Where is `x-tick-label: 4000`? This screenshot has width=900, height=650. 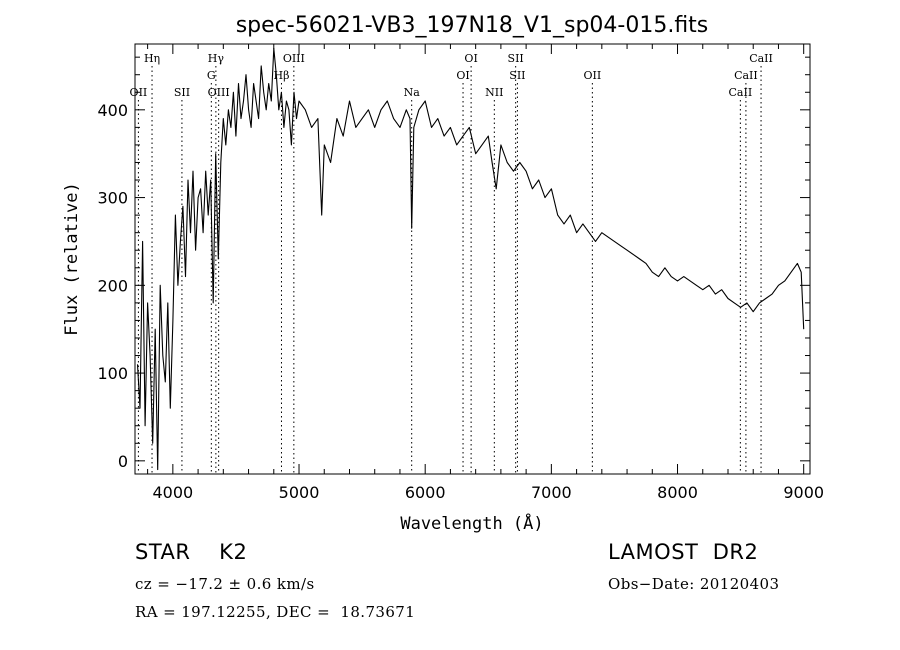 x-tick-label: 4000 is located at coordinates (172, 492).